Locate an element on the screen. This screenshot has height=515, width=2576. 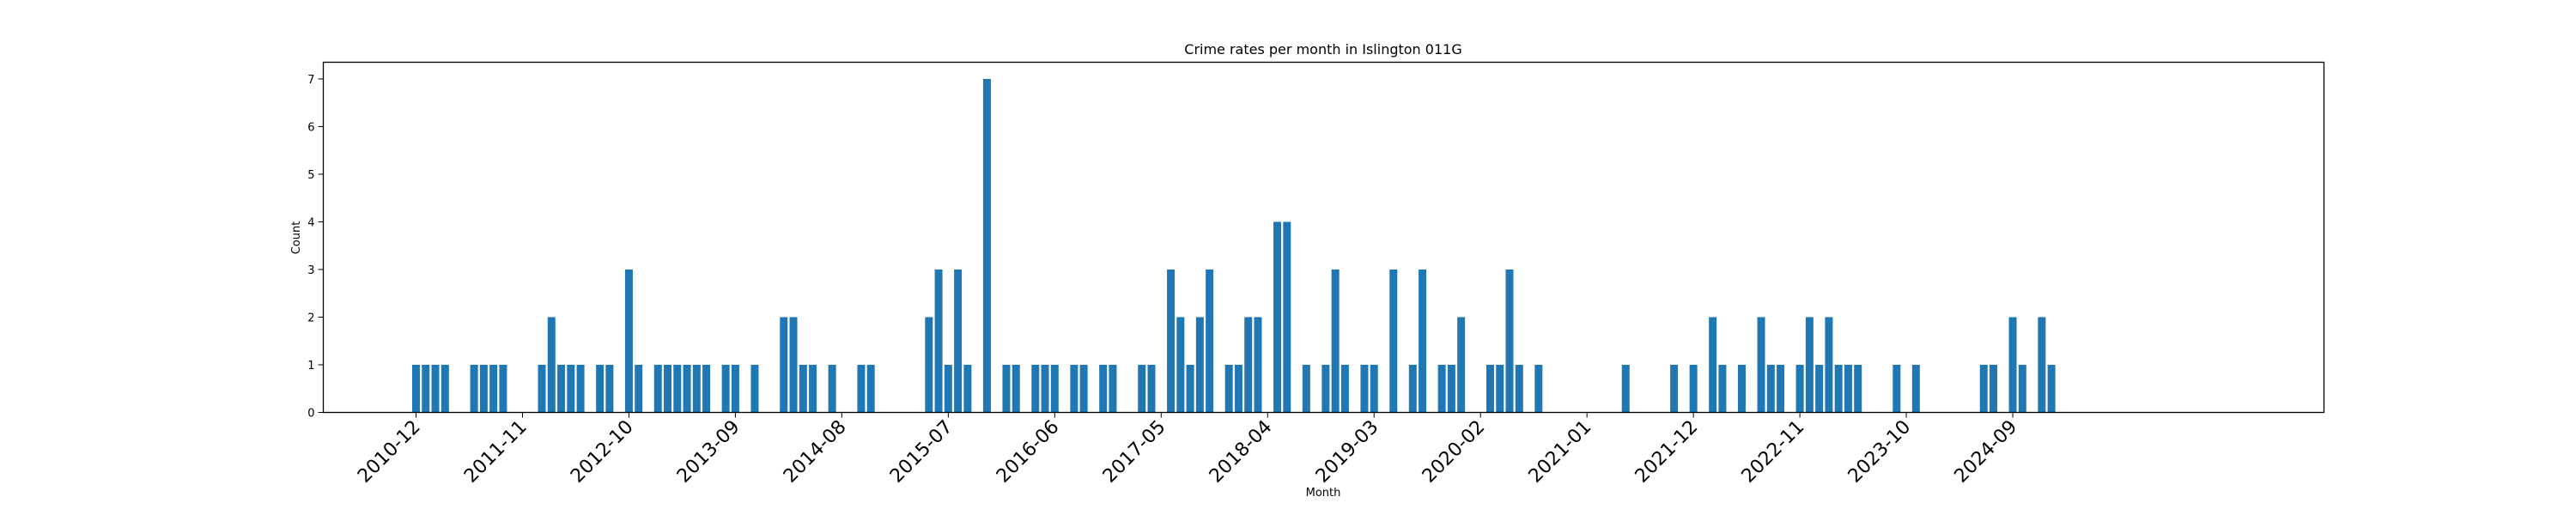
x-tick-label: 2024-09 is located at coordinates (1987, 452).